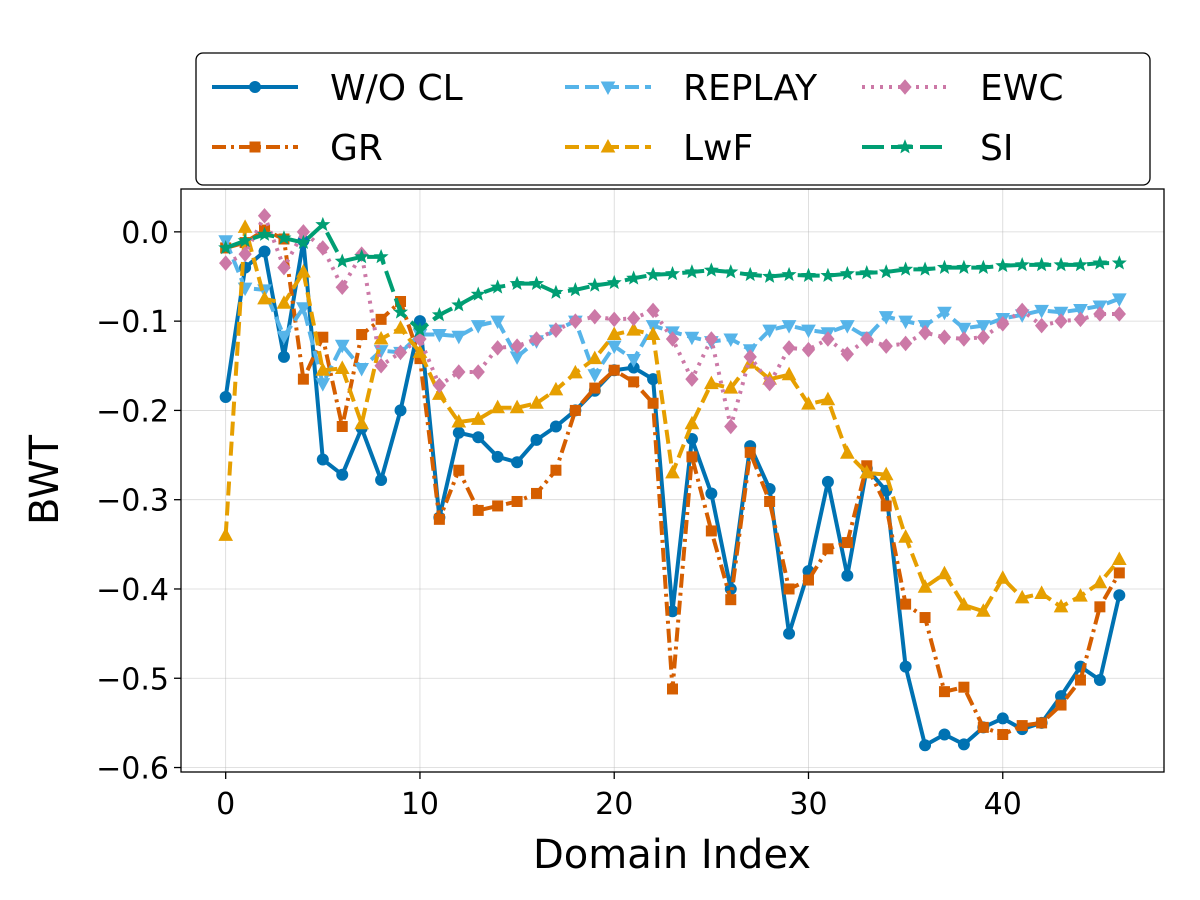  Describe the element at coordinates (337, 88) in the screenshot. I see `legend-item-w-o-cl: W/O CL` at that location.